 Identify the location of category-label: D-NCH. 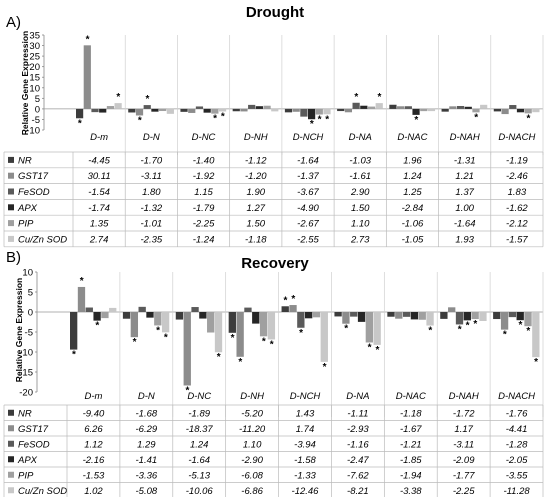
(308, 137).